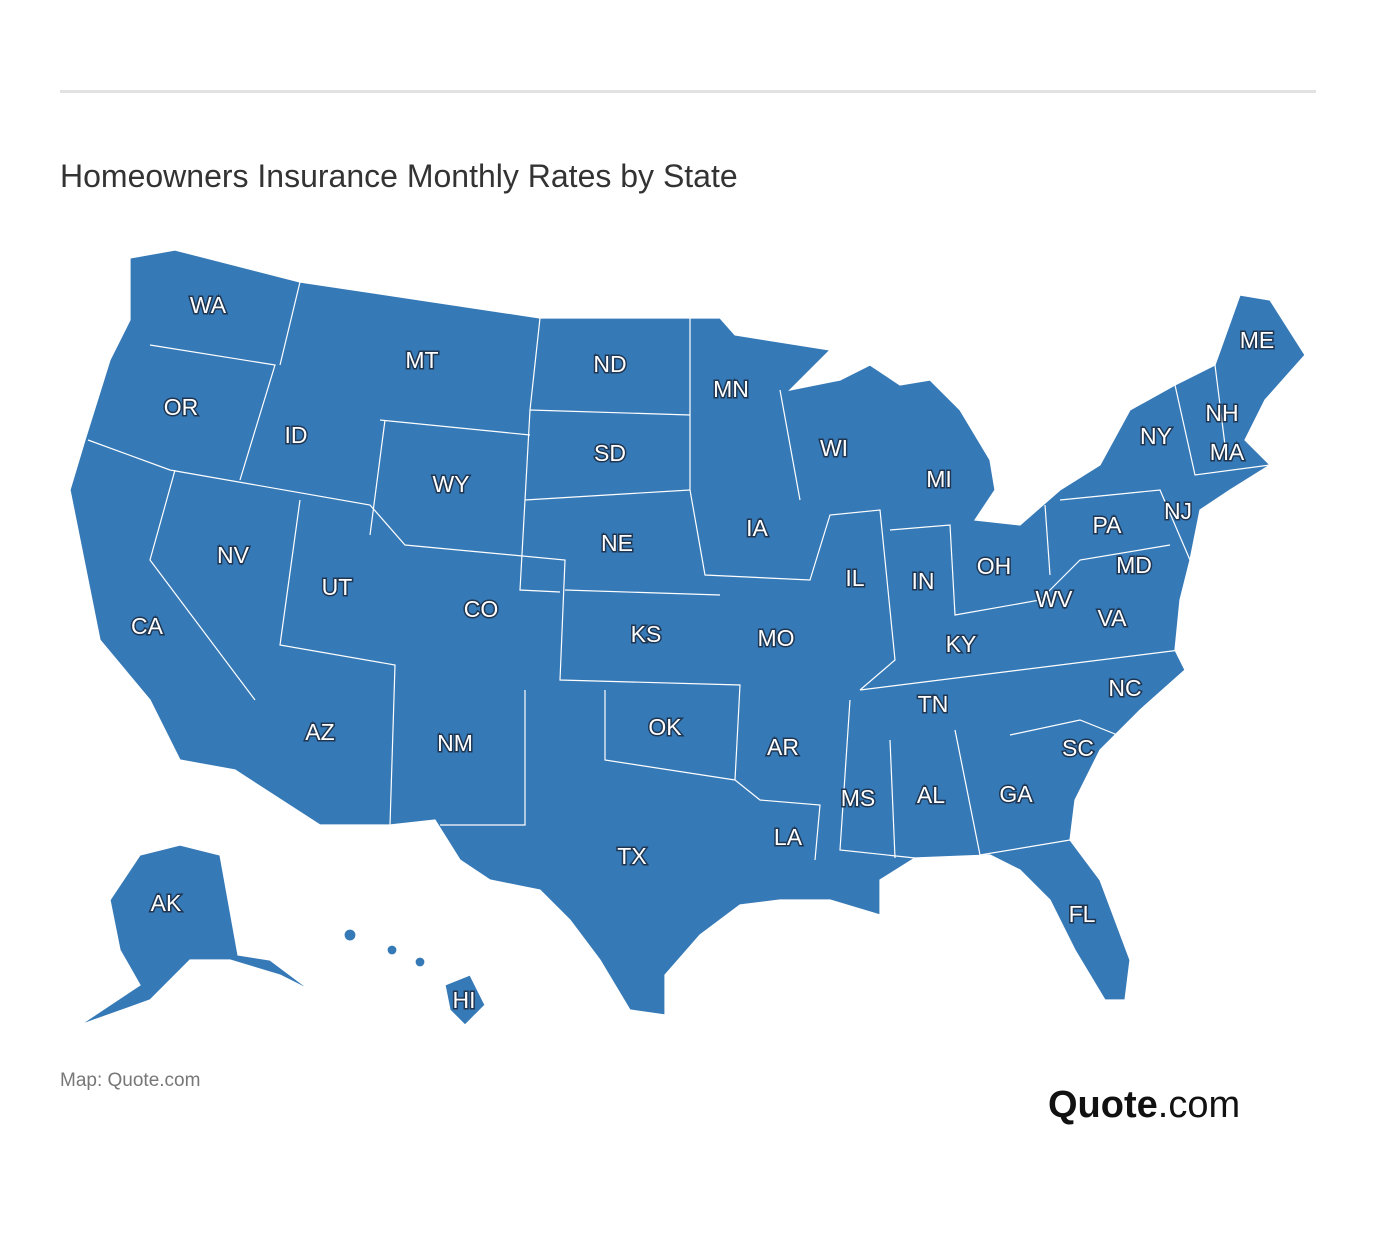 The height and width of the screenshot is (1248, 1376). Describe the element at coordinates (834, 448) in the screenshot. I see `state-label: WI` at that location.